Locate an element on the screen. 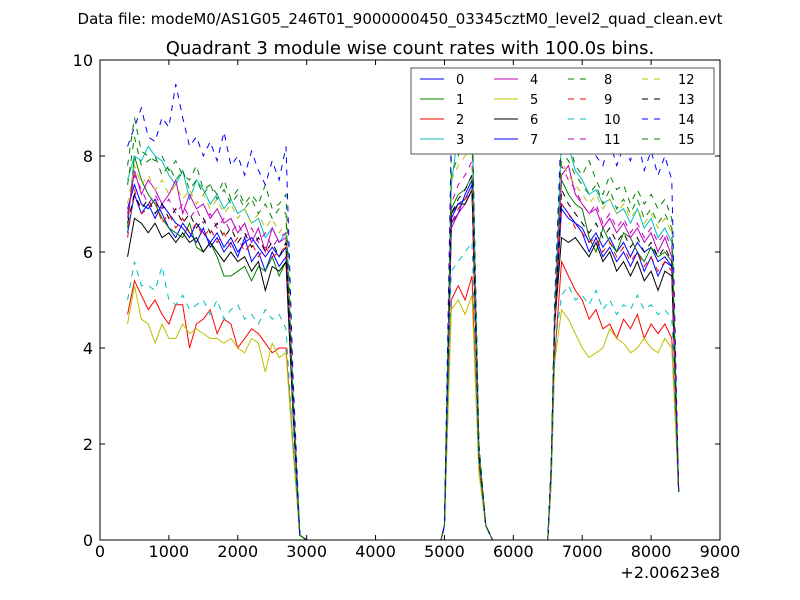 This screenshot has height=600, width=800. x-tick-label: 2000 is located at coordinates (237, 551).